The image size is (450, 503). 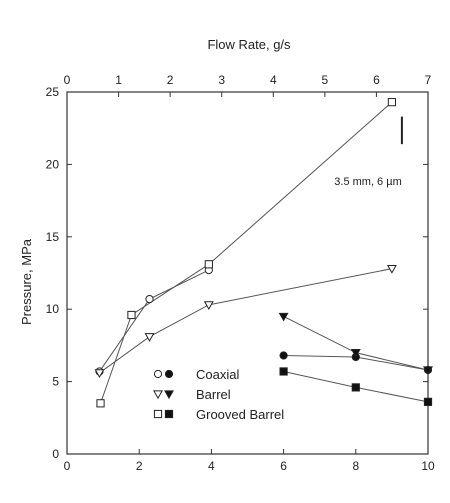 I want to click on bottom-tick-label: 2, so click(x=139, y=466).